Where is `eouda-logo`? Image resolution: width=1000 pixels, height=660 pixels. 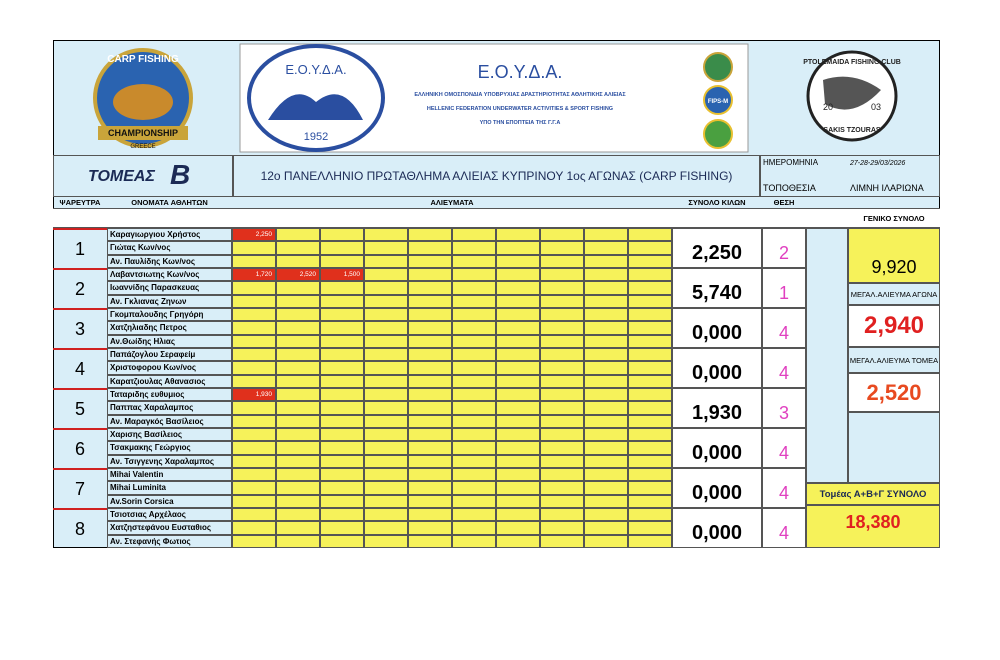 eouda-logo is located at coordinates (316, 98).